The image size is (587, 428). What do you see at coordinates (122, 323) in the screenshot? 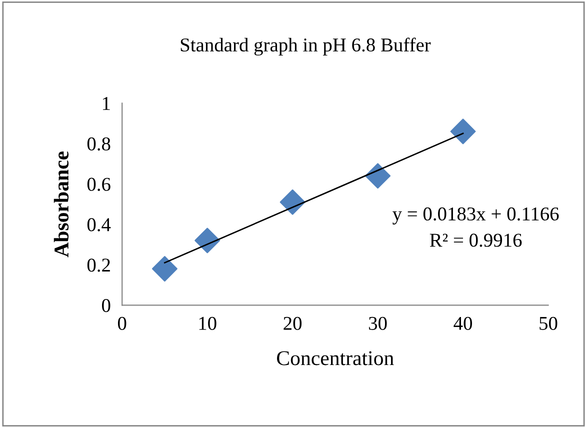
I see `x-tick-label: 0` at bounding box center [122, 323].